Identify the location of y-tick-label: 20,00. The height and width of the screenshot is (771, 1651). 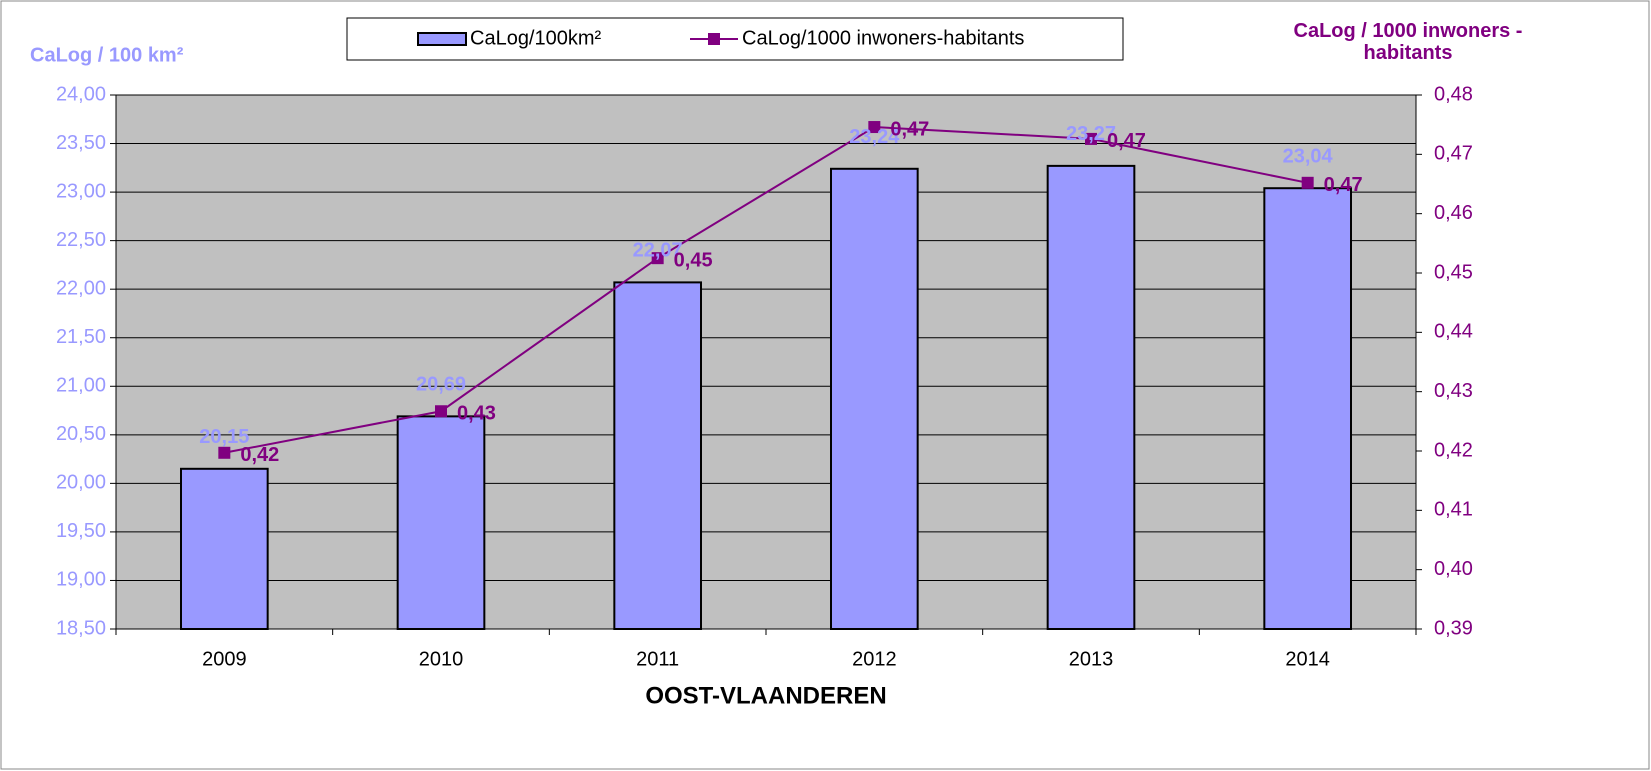
(81, 483).